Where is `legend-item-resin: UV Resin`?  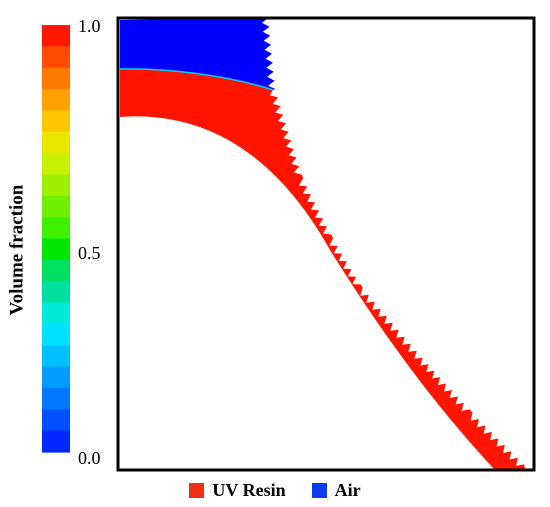
legend-item-resin: UV Resin is located at coordinates (237, 490).